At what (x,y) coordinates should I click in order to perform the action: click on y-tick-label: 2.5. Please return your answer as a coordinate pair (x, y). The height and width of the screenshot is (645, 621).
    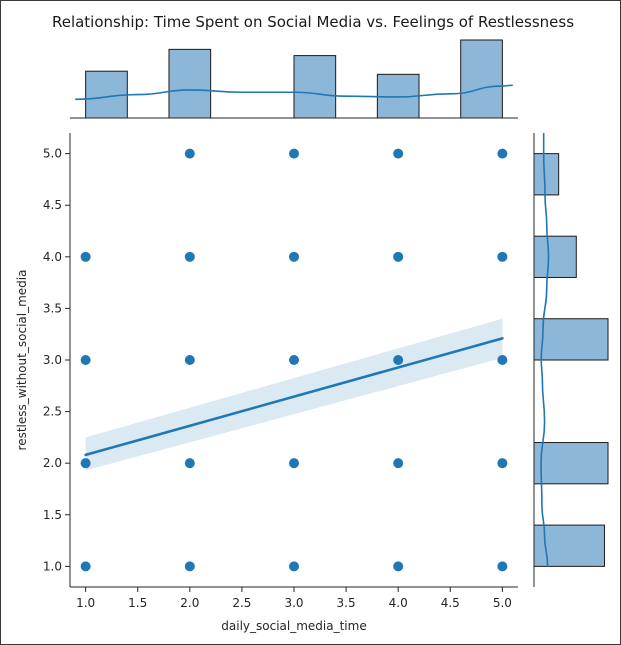
    Looking at the image, I should click on (52, 412).